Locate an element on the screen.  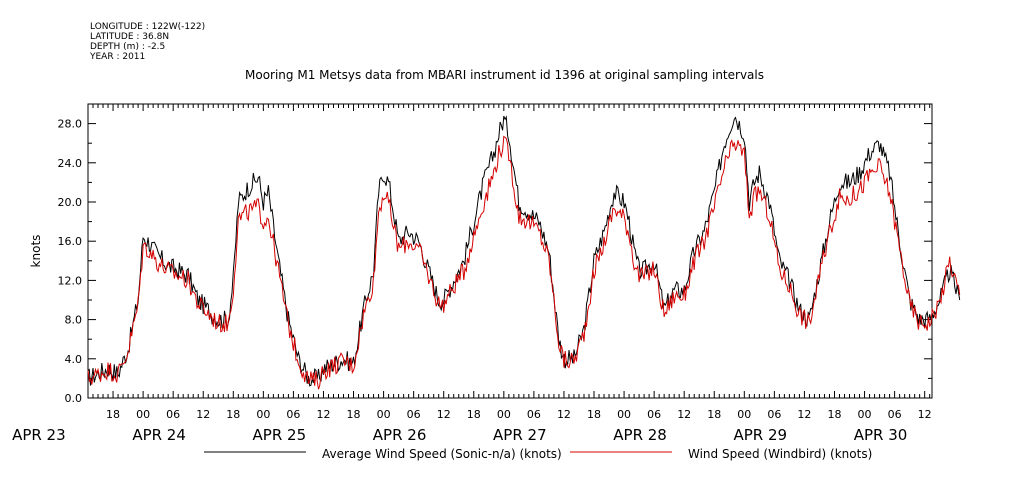
x-day-label: APR 23 is located at coordinates (39, 435).